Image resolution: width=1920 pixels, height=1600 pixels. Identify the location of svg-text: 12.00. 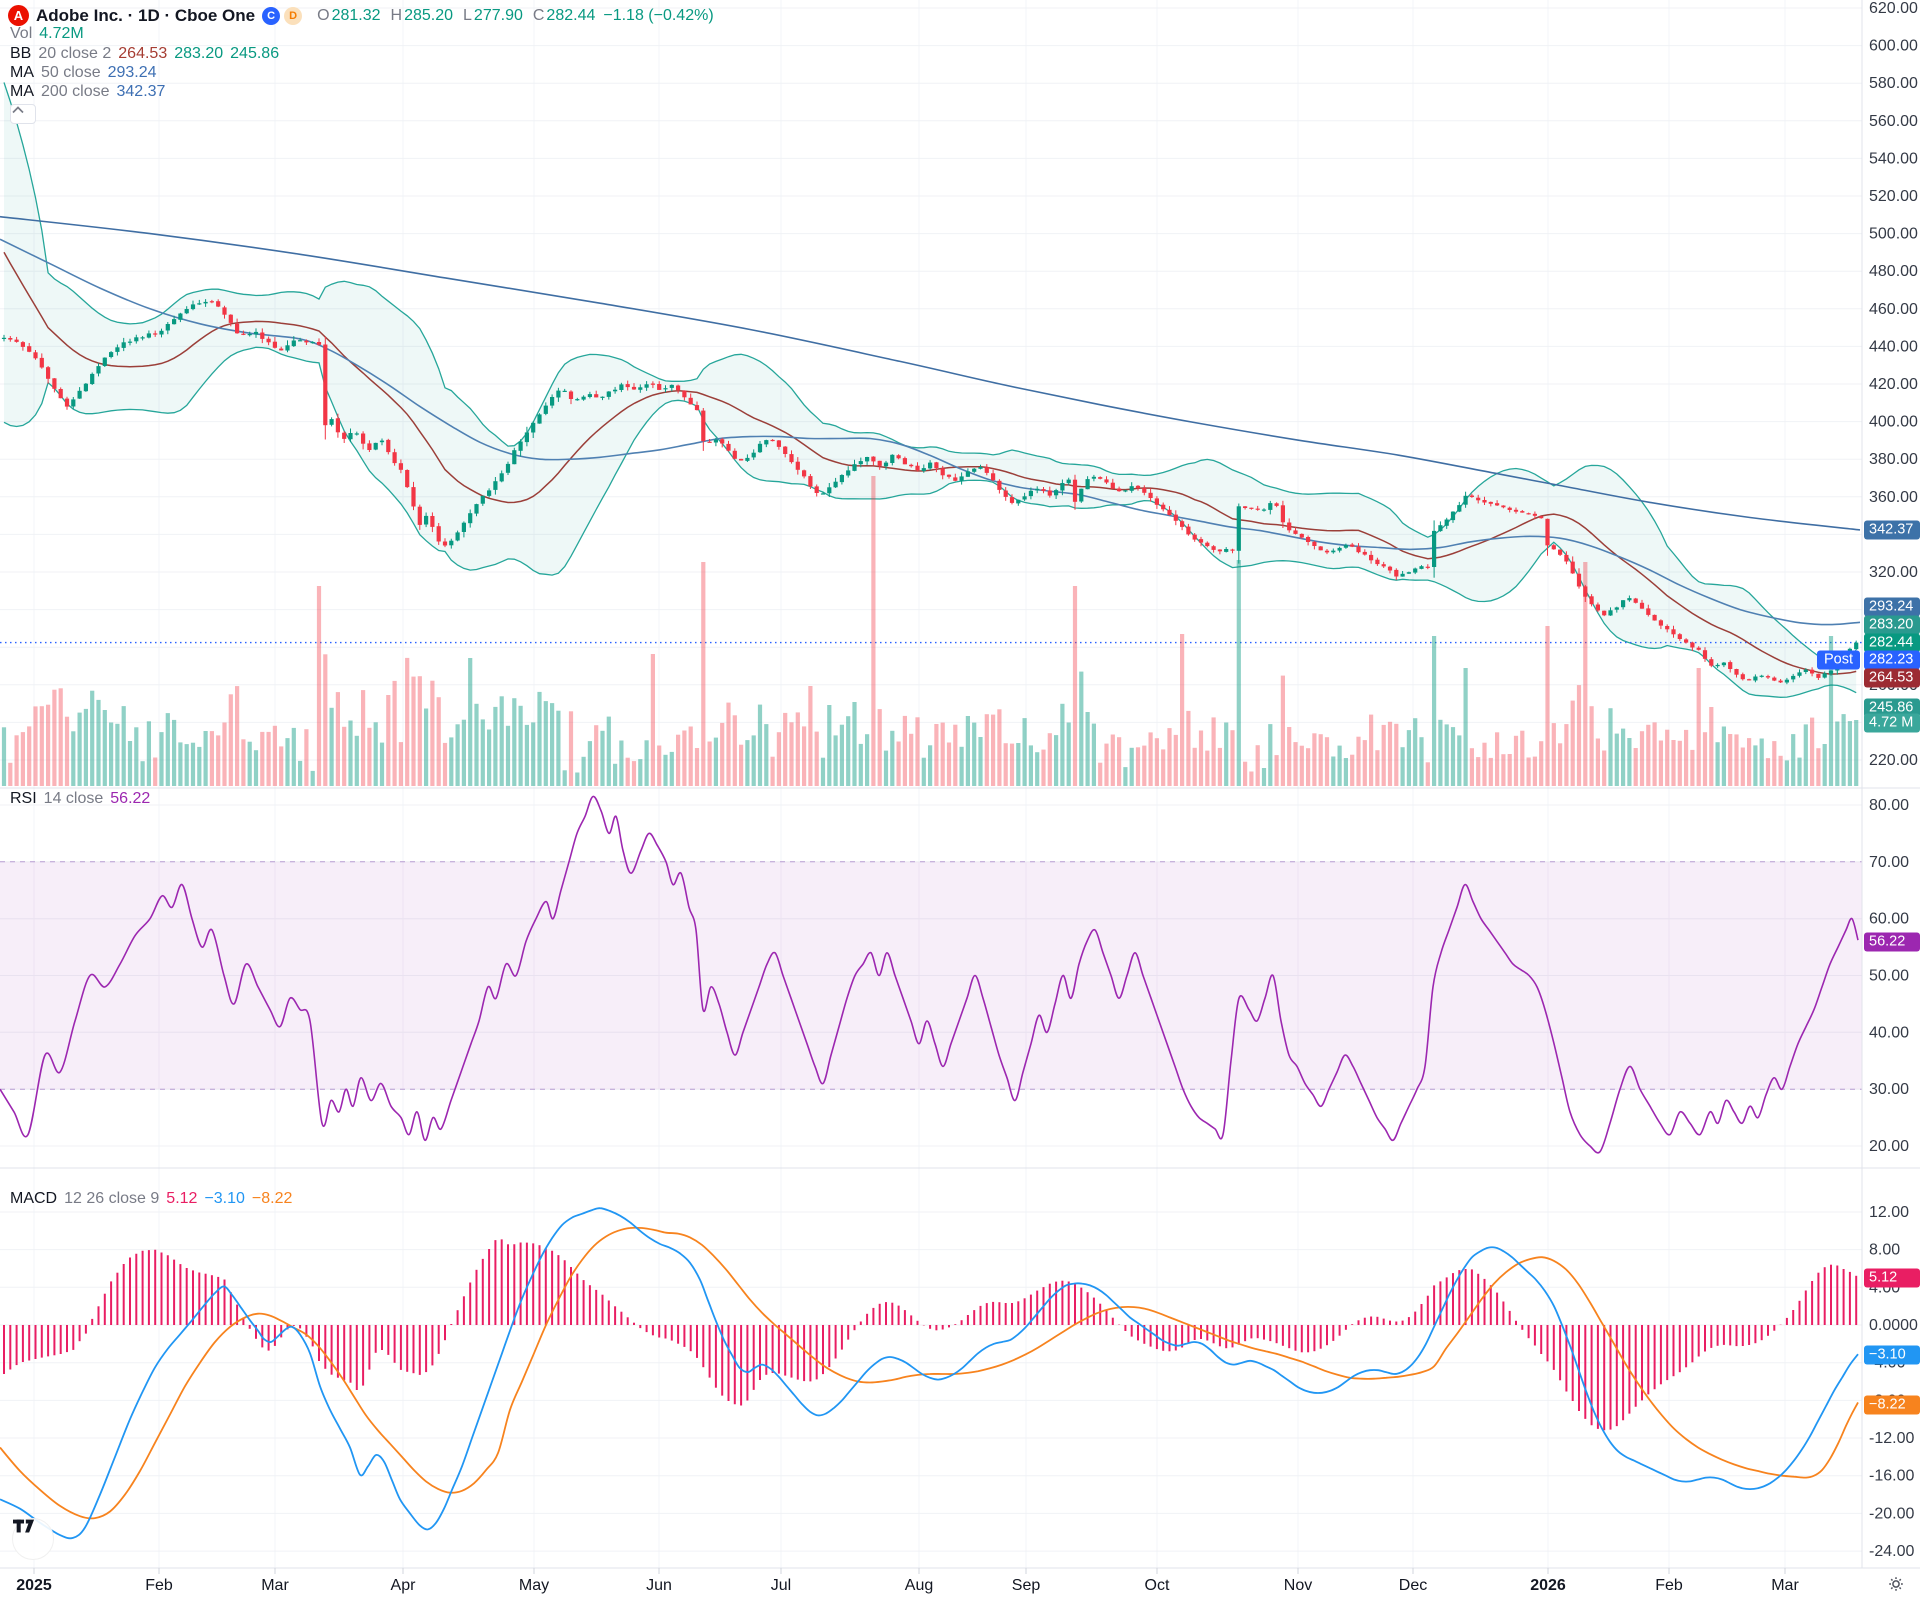
(1889, 1212).